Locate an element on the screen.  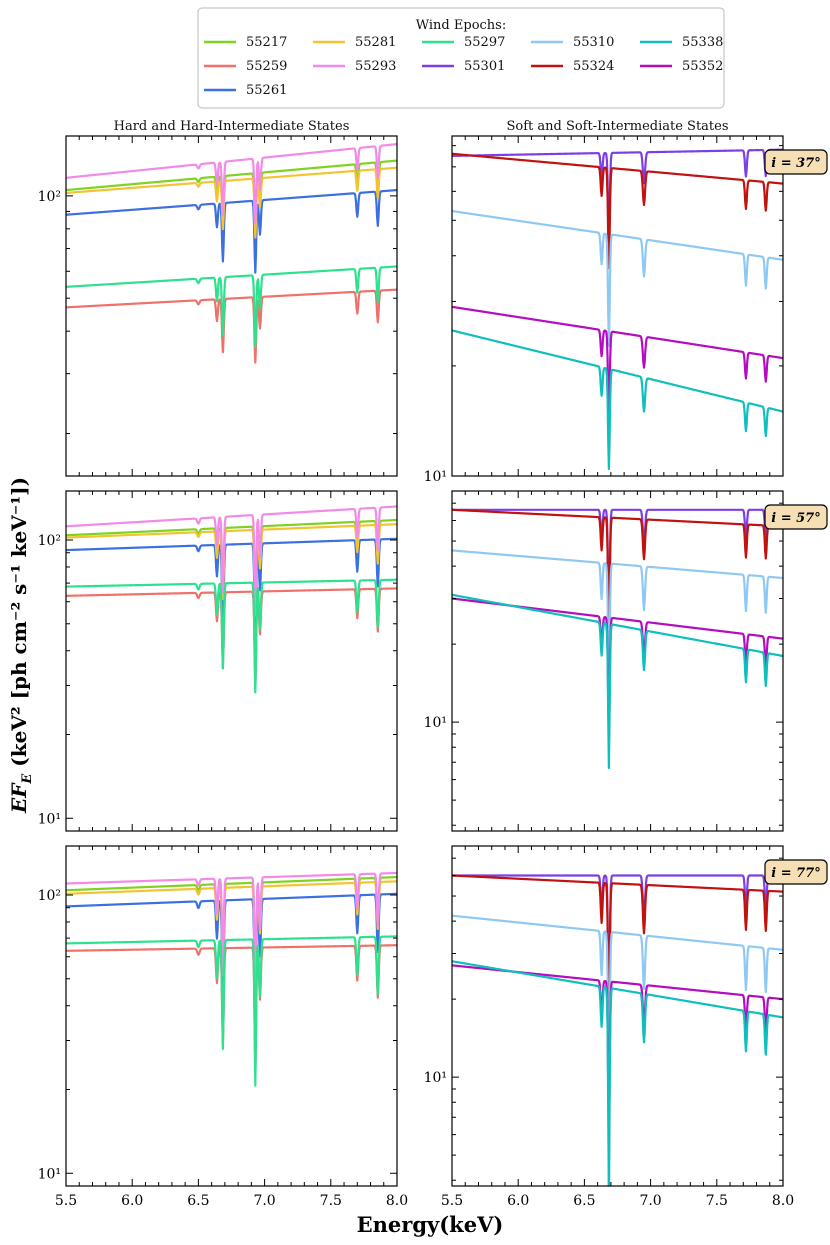
inclination-label: i = 57° is located at coordinates (795, 518).